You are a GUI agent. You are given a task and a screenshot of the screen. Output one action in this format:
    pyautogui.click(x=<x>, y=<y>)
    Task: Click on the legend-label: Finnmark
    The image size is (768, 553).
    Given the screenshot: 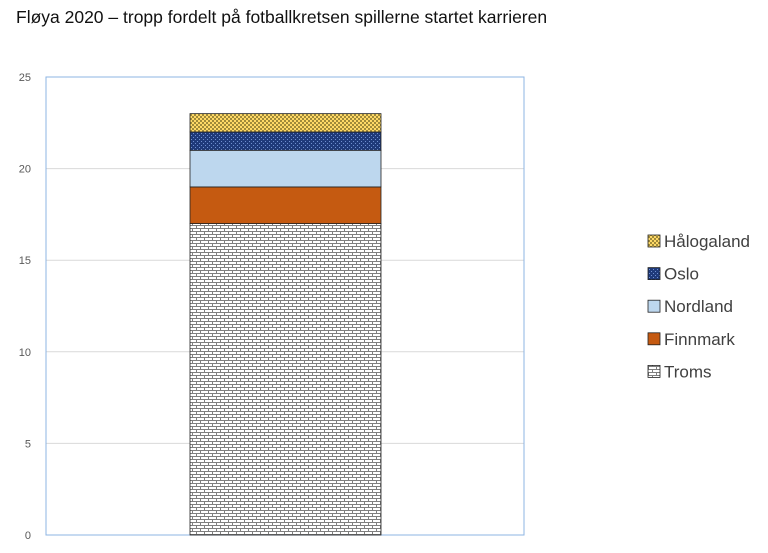 What is the action you would take?
    pyautogui.click(x=699, y=339)
    